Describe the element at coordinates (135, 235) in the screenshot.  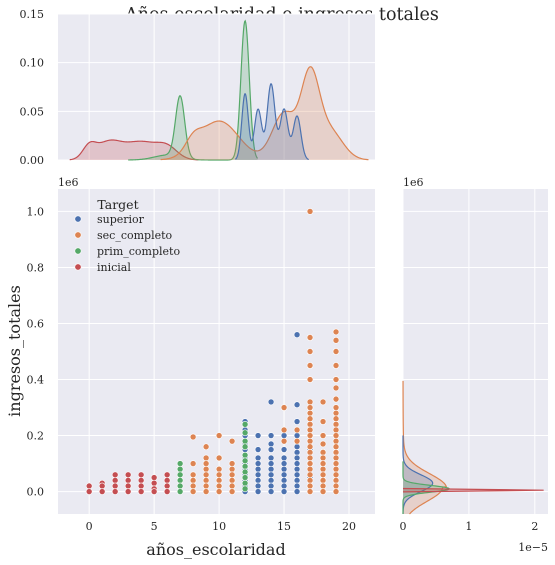
I see `legend-label-sec_completo: sec_completo` at that location.